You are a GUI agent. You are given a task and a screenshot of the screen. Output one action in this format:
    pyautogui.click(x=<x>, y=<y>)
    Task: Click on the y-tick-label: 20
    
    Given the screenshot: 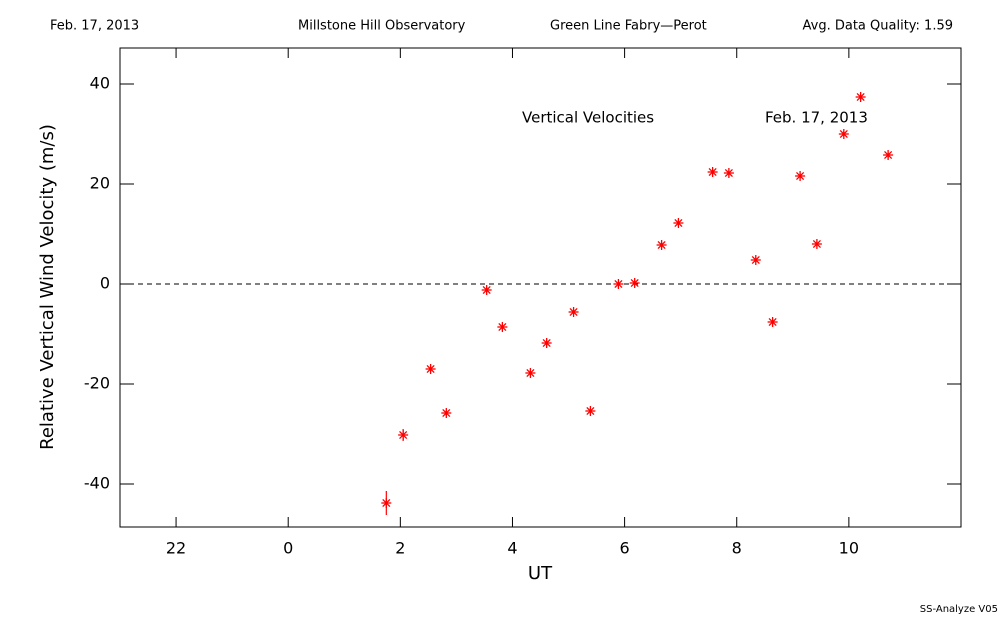 What is the action you would take?
    pyautogui.click(x=100, y=183)
    